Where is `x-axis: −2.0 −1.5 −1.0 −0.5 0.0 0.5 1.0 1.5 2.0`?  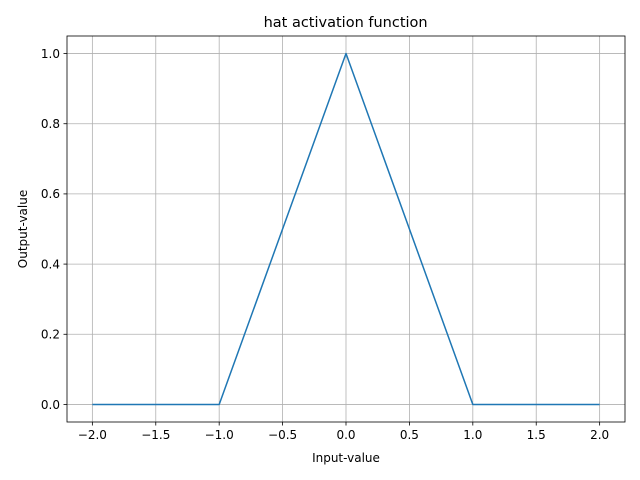
x-axis: −2.0 −1.5 −1.0 −0.5 0.0 0.5 1.0 1.5 2.0 is located at coordinates (343, 432).